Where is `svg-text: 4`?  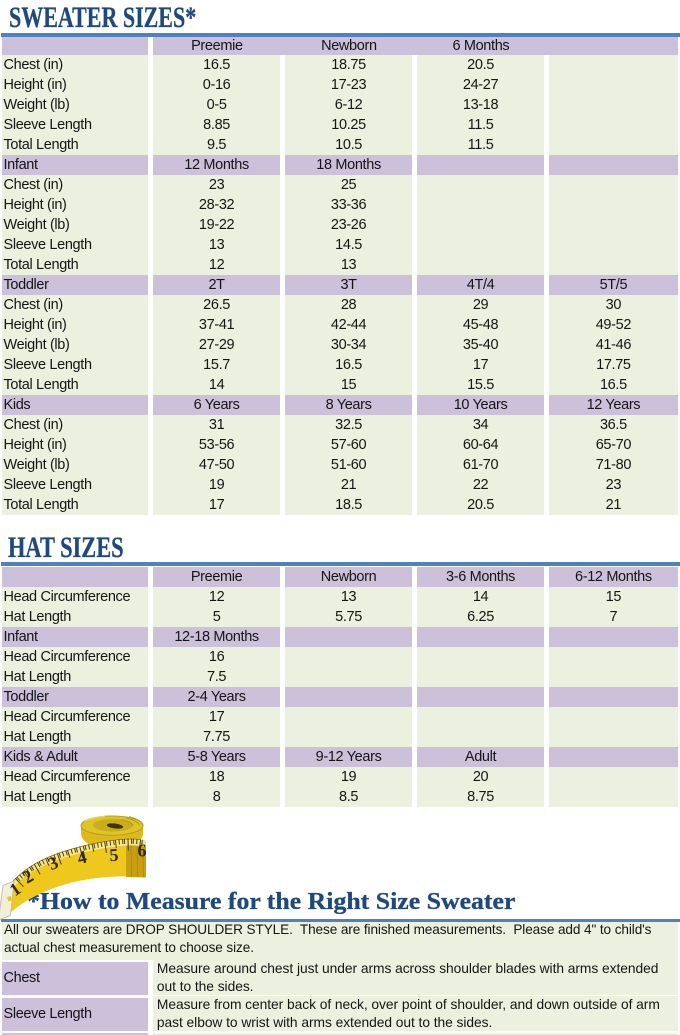
svg-text: 4 is located at coordinates (82, 857).